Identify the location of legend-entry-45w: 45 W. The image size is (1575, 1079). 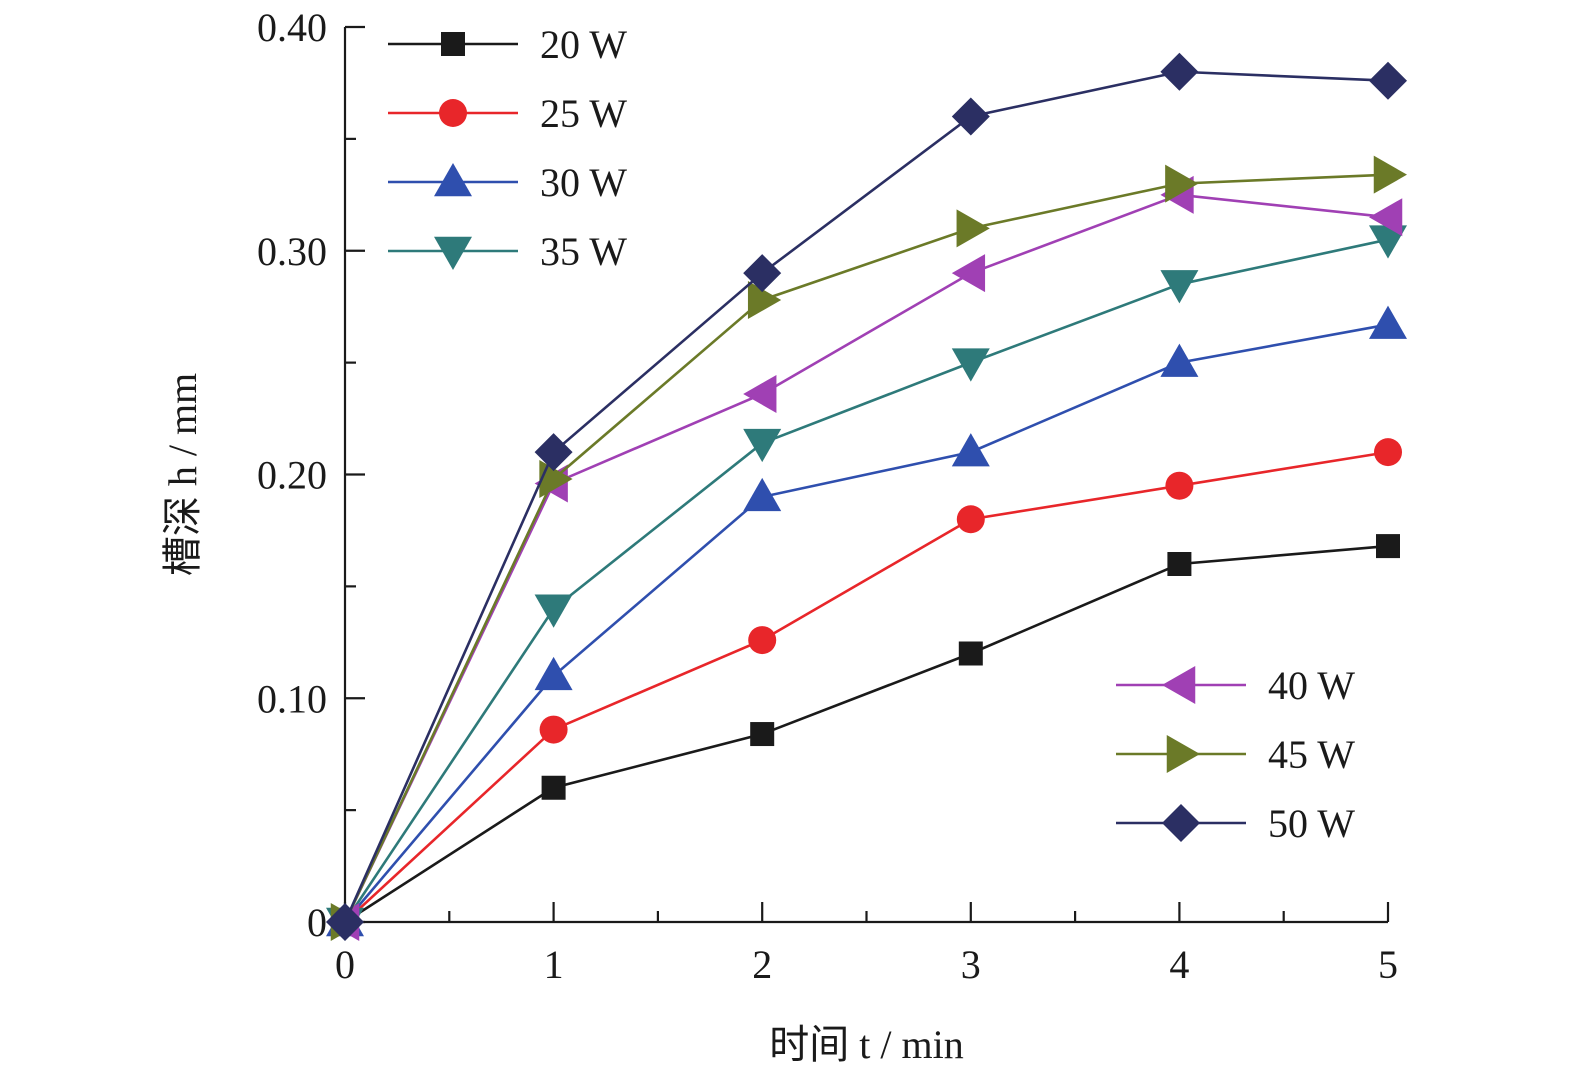
(1235, 754).